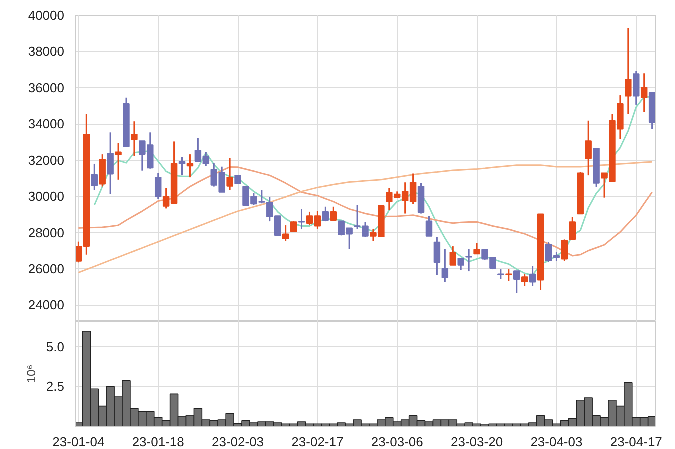  What do you see at coordinates (318, 441) in the screenshot?
I see `x-tick-label: 23-02-17` at bounding box center [318, 441].